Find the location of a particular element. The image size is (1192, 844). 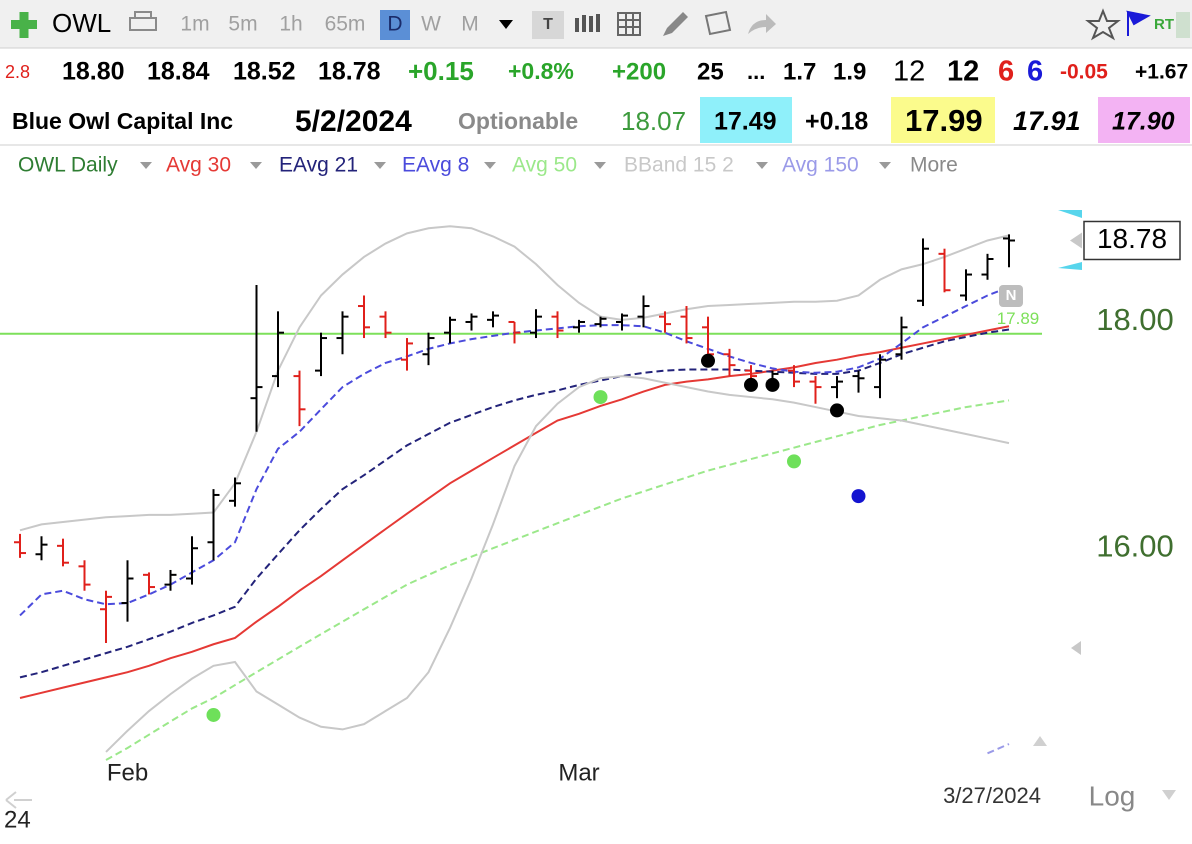

rt-badge is located at coordinates (1183, 25).